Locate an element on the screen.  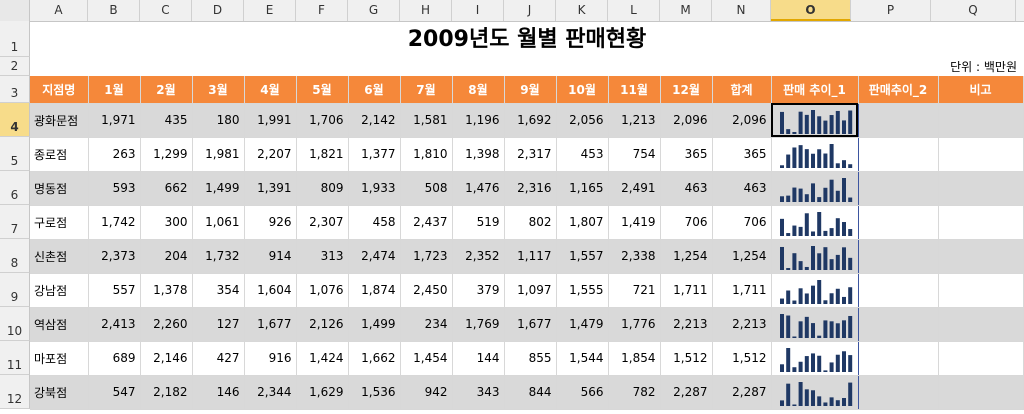
total-cell: 463 is located at coordinates (742, 188).